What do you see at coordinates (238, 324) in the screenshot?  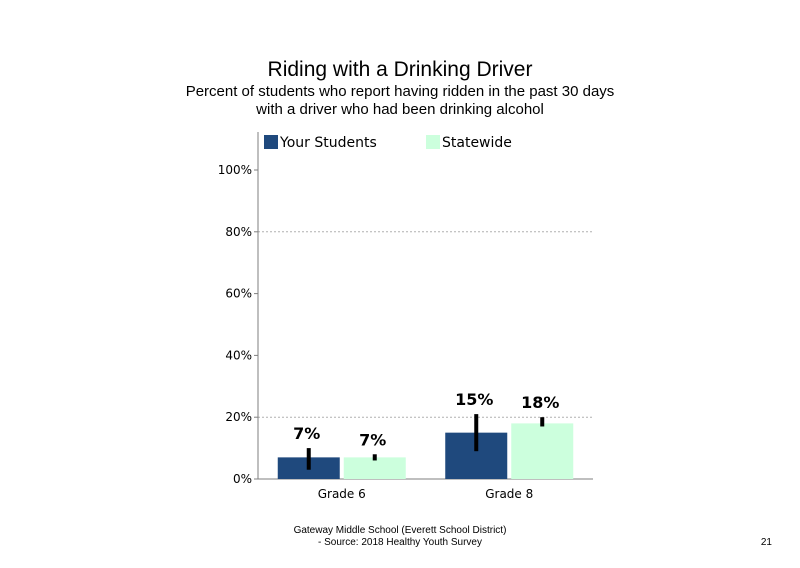 I see `y-ticks: 0% 20% 40% 60% 80% 100%` at bounding box center [238, 324].